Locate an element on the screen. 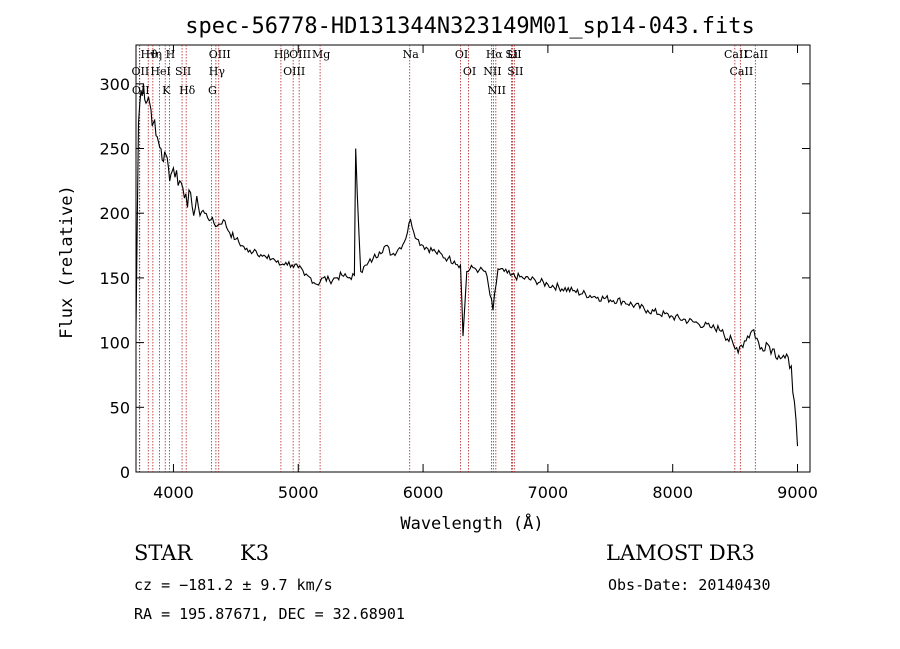 Image resolution: width=900 pixels, height=649 pixels. y-tick-label: 200 is located at coordinates (114, 213).